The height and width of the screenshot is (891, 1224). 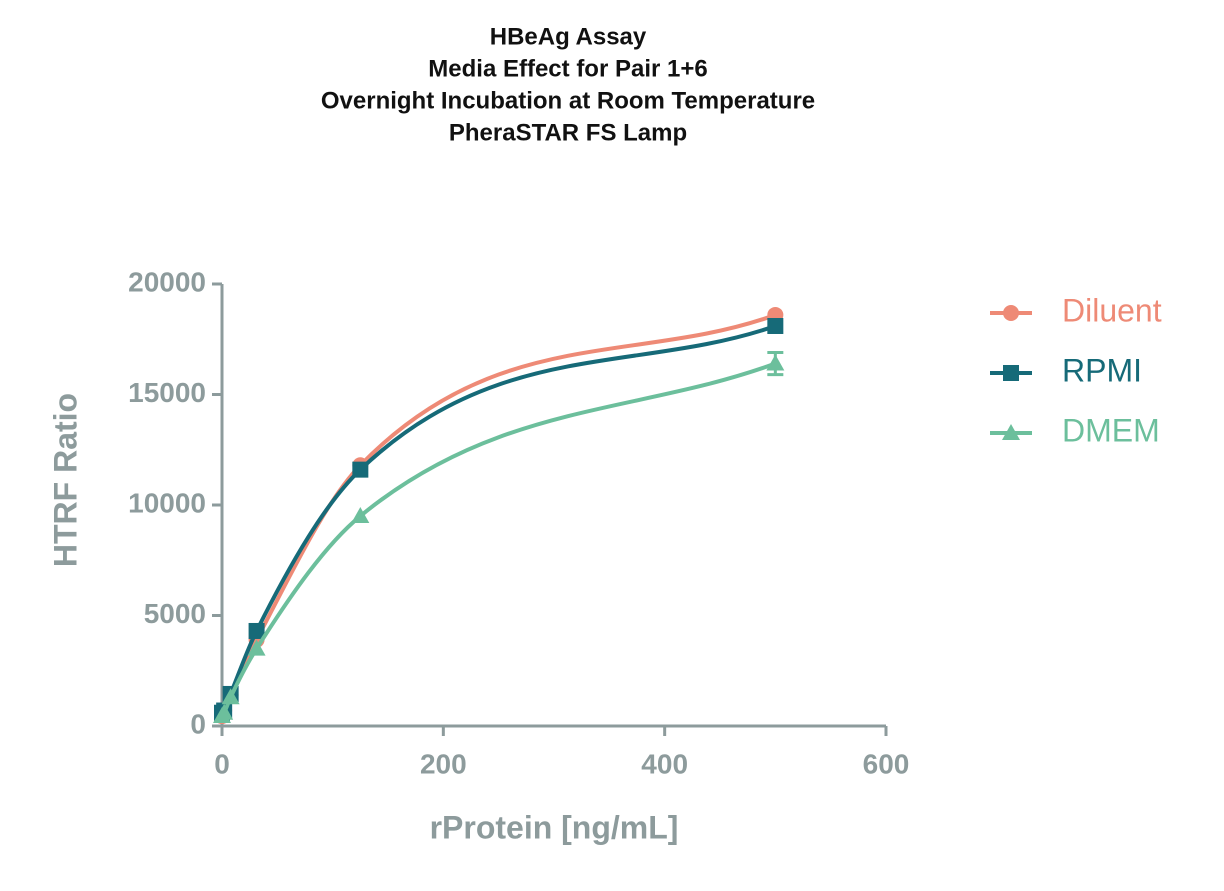 I want to click on y-tick-label: 10000, so click(x=167, y=502).